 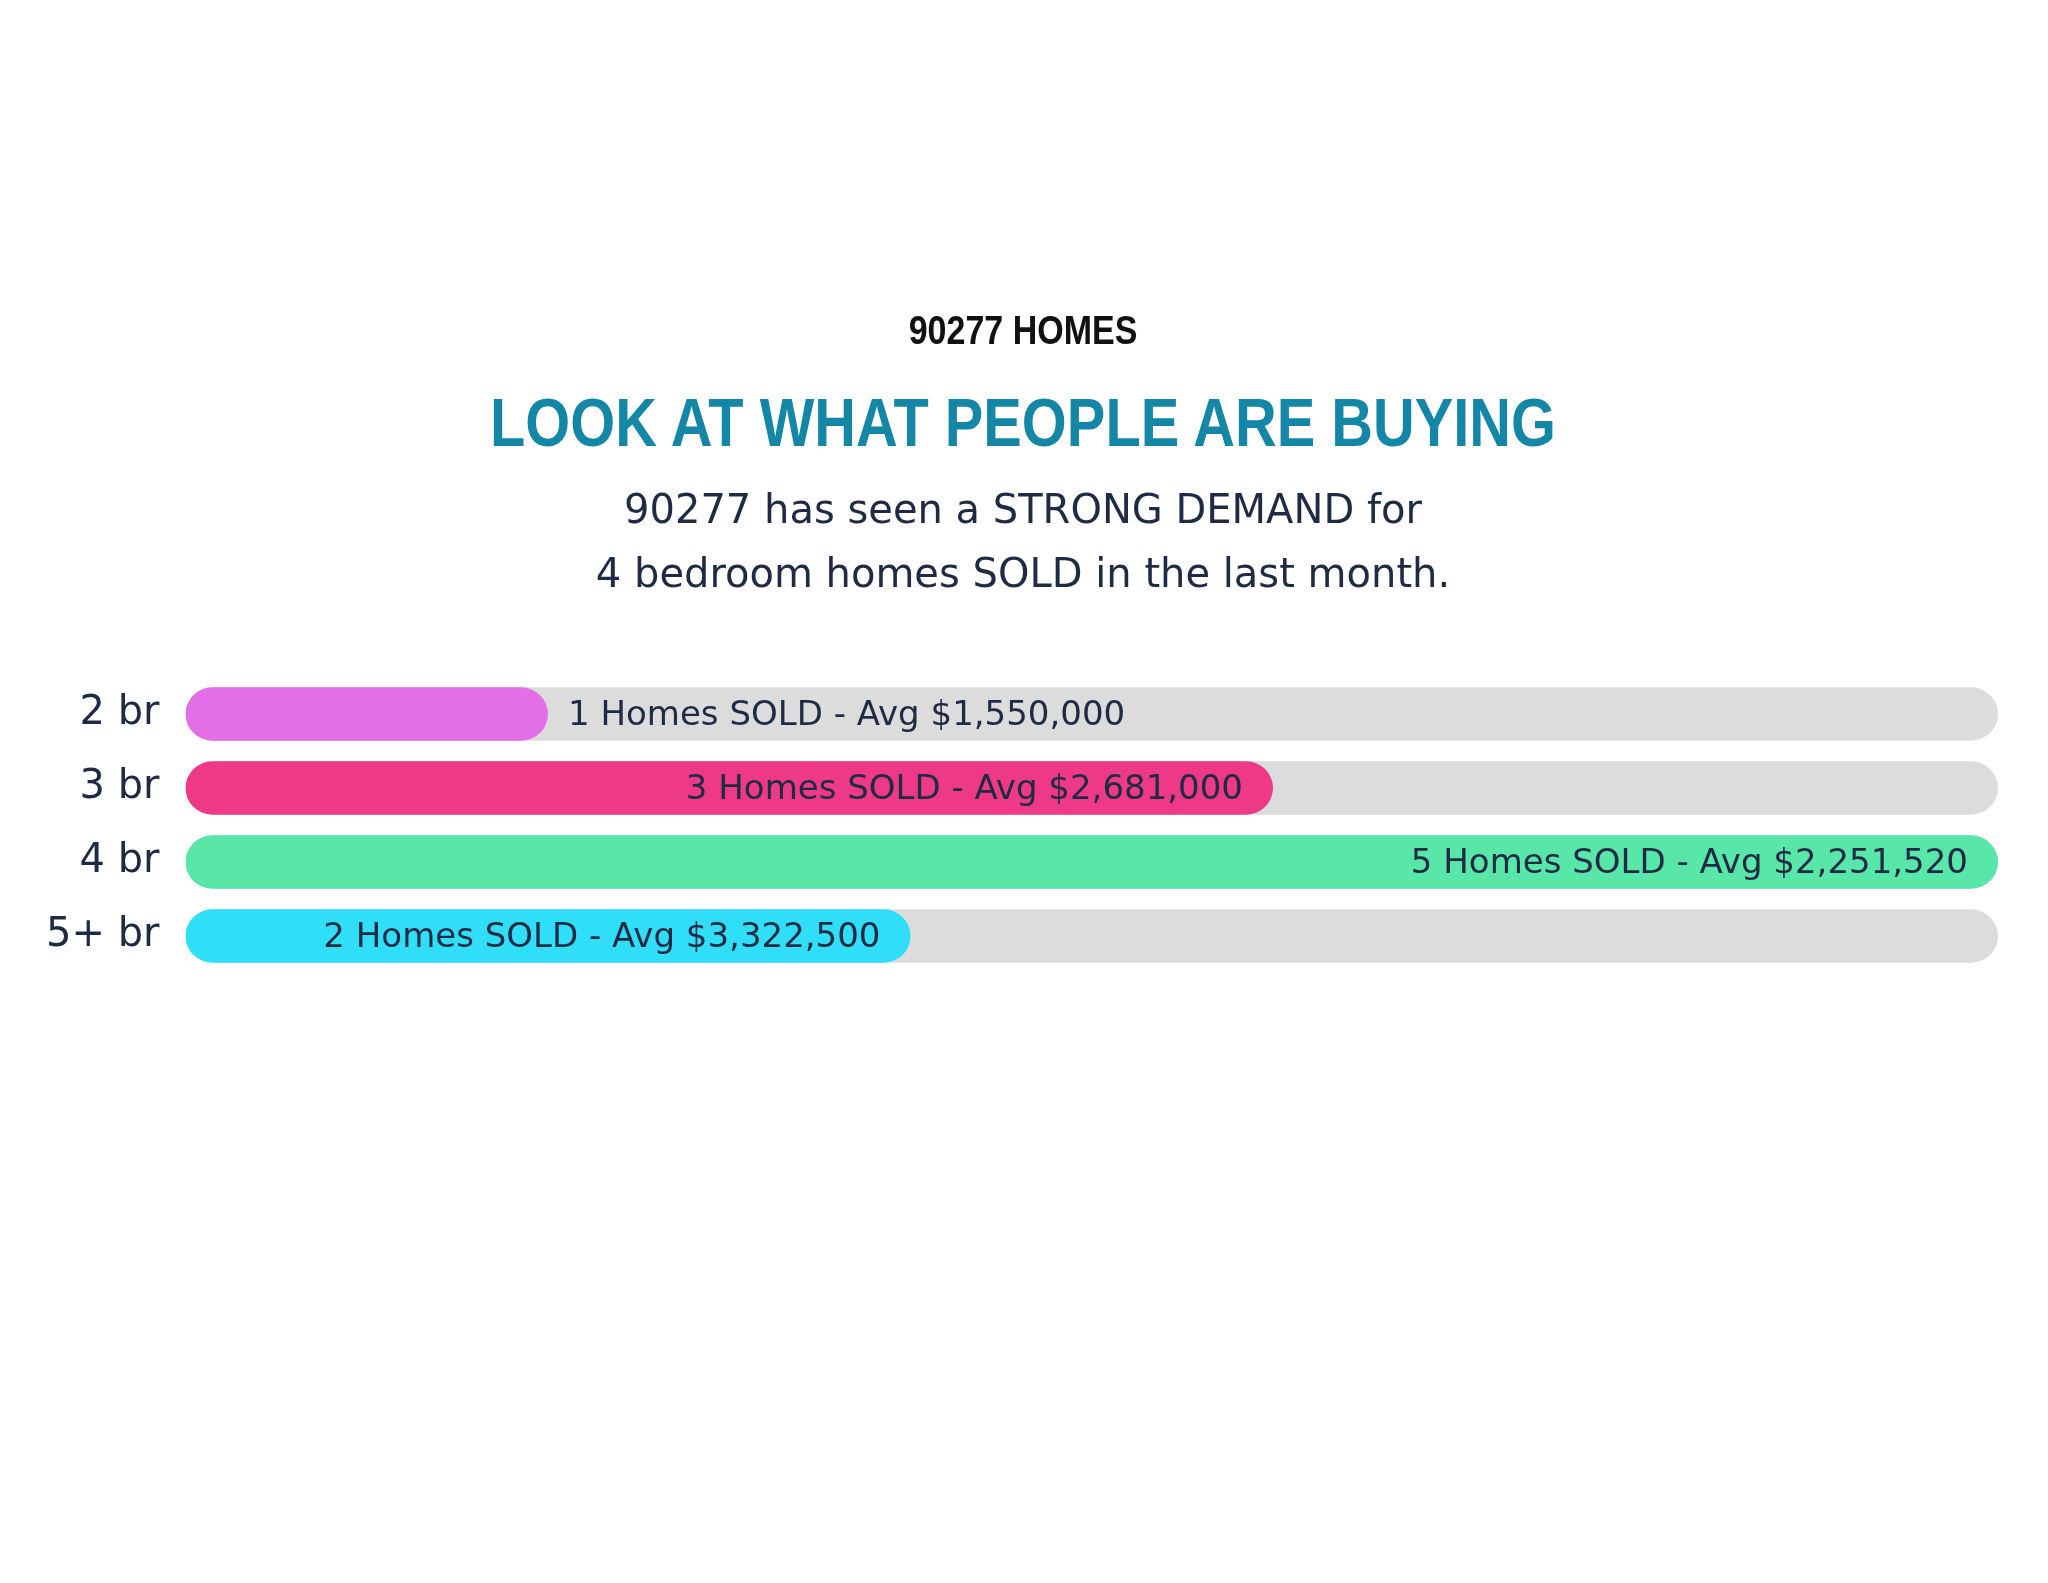 What do you see at coordinates (120, 710) in the screenshot?
I see `y-tick-label: 2 br` at bounding box center [120, 710].